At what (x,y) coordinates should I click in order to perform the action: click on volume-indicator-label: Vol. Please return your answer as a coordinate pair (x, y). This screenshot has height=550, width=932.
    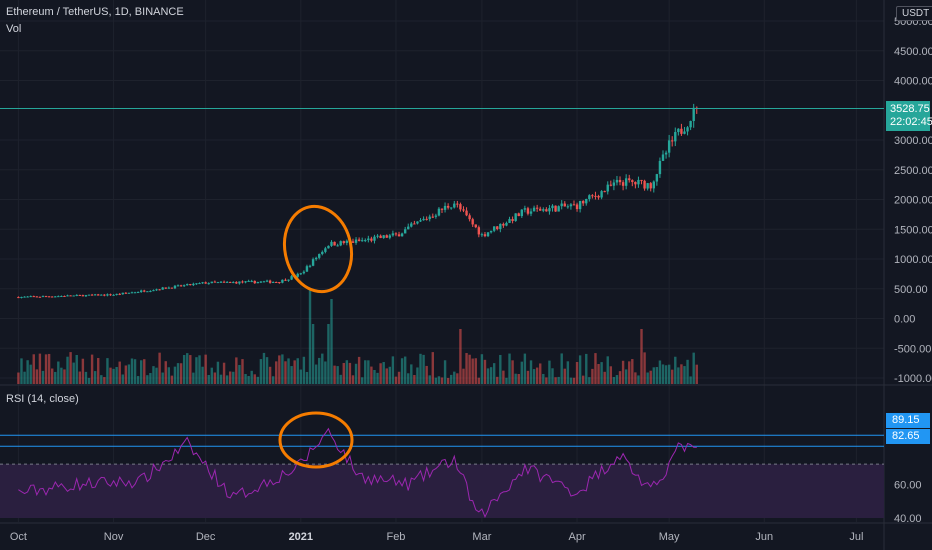
    Looking at the image, I should click on (14, 29).